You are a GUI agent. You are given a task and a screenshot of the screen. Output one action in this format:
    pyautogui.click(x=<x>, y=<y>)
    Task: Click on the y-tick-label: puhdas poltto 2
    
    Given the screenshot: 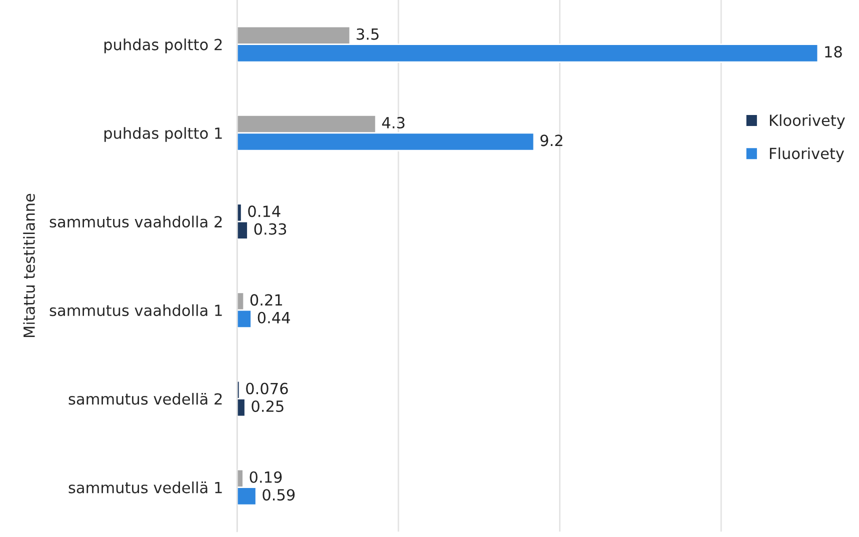 What is the action you would take?
    pyautogui.click(x=163, y=46)
    